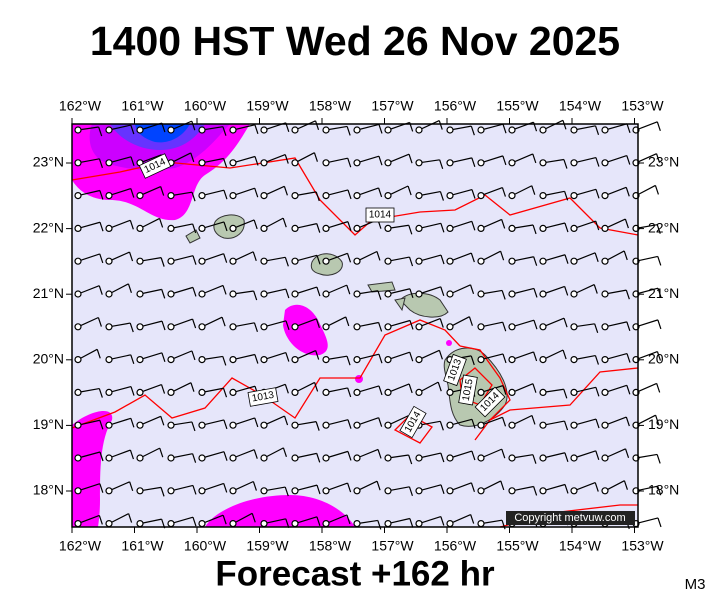 The image size is (711, 600). I want to click on model-label: M3, so click(695, 584).